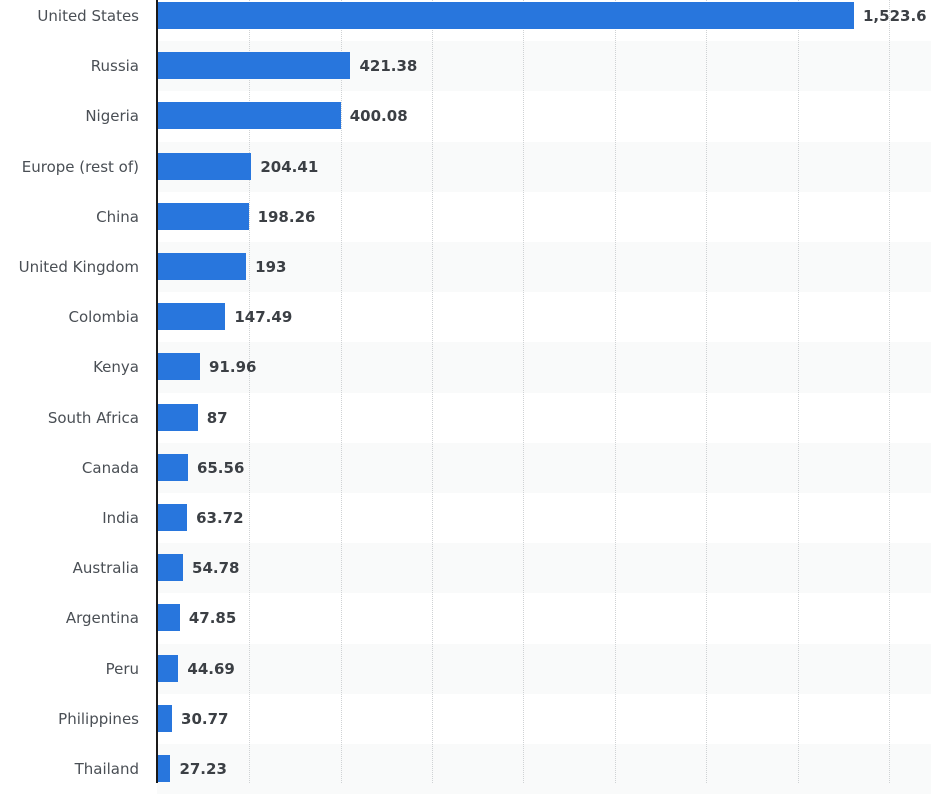 Image resolution: width=931 pixels, height=794 pixels. Describe the element at coordinates (895, 16) in the screenshot. I see `value-label: 1,523.6` at that location.